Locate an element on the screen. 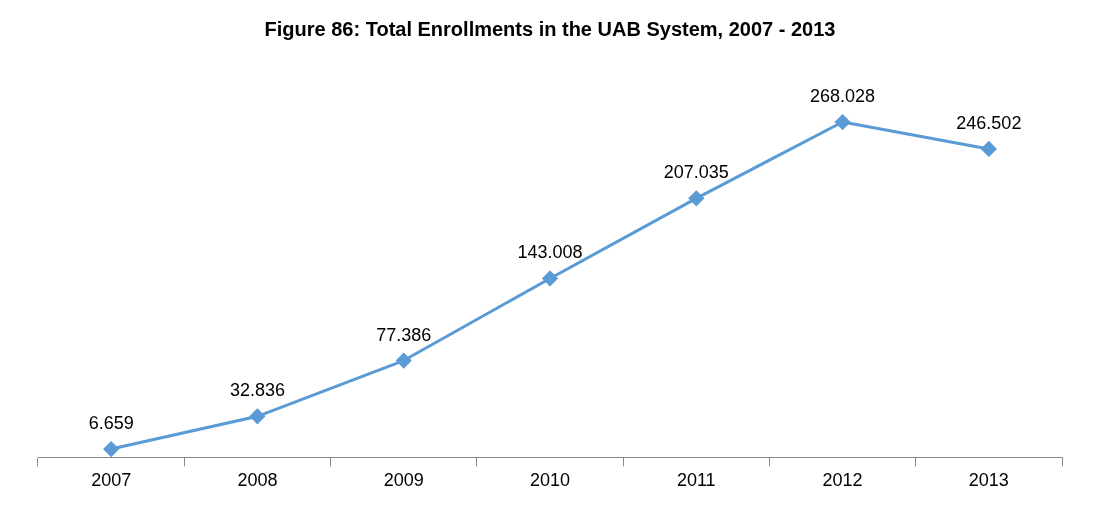  x-tick-label: 2012 is located at coordinates (842, 480).